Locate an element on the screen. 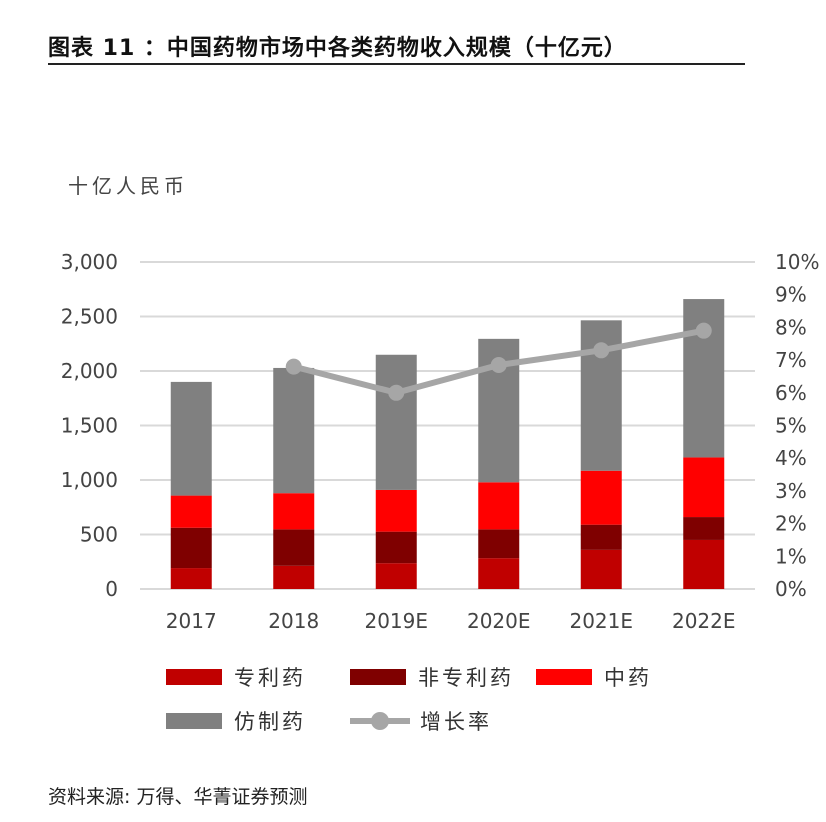 This screenshot has height=822, width=826. y2-tick-label: 1% is located at coordinates (791, 556).